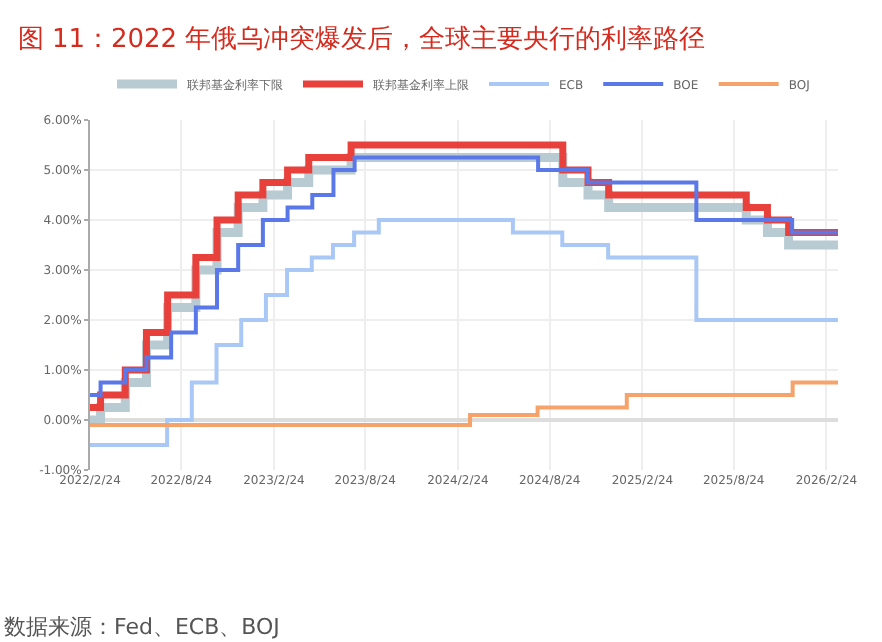 The height and width of the screenshot is (642, 882). What do you see at coordinates (142, 627) in the screenshot?
I see `source-note: 数据来源：Fed、ECB、BOJ` at bounding box center [142, 627].